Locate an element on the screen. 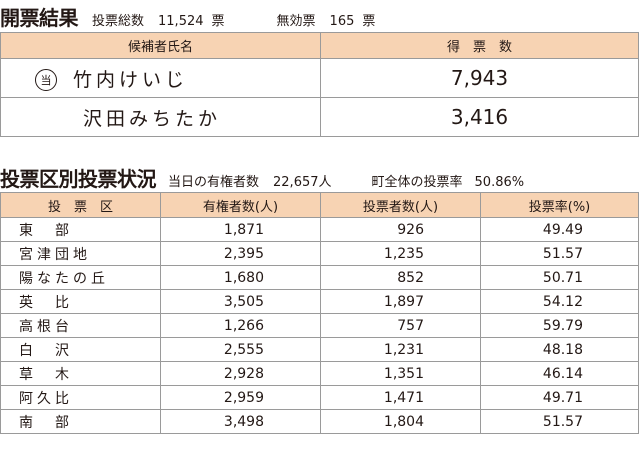  turnout-rate: 46.14 is located at coordinates (559, 373).